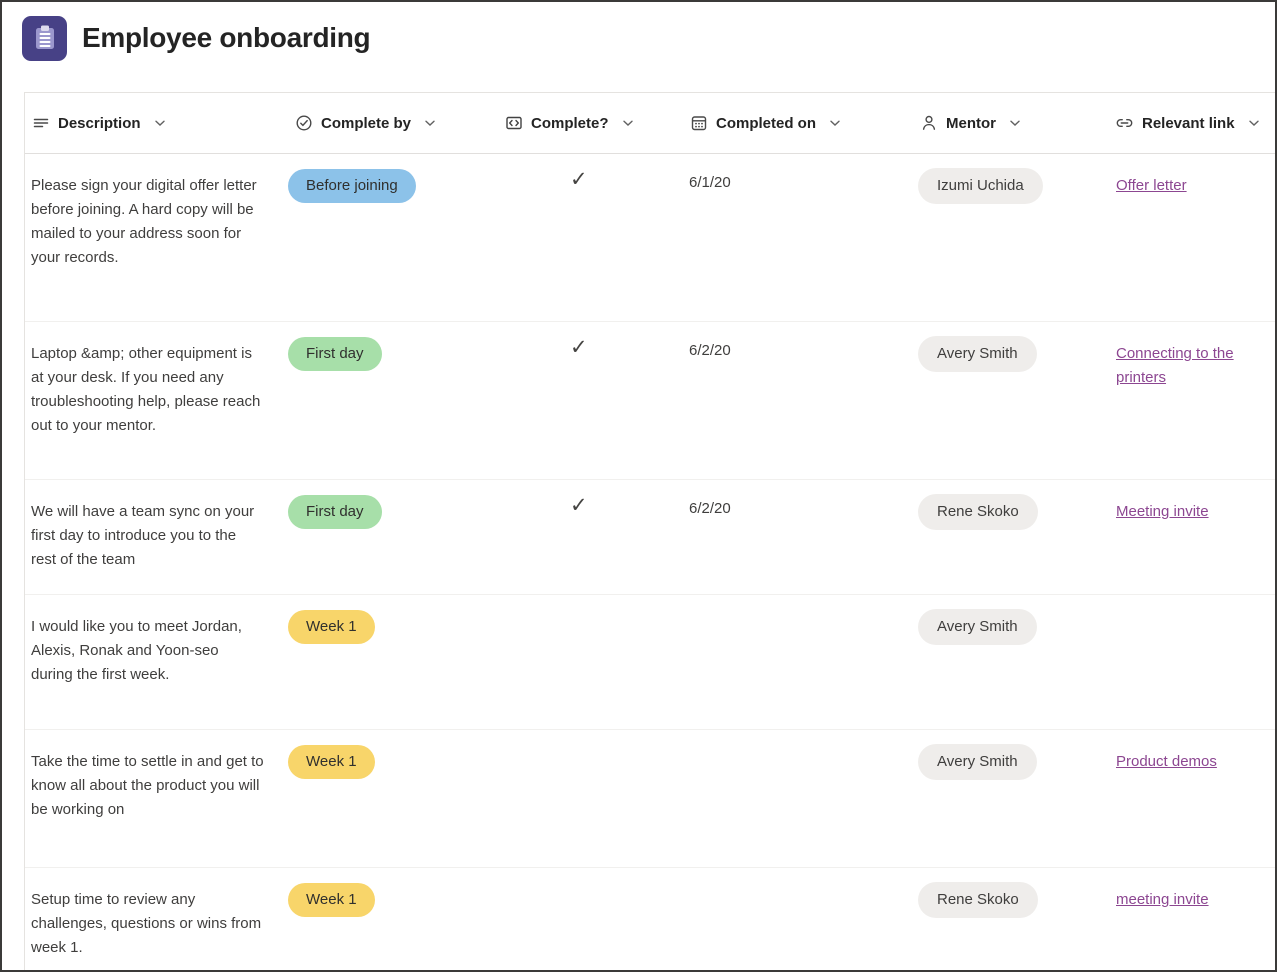  Describe the element at coordinates (1151, 185) in the screenshot. I see `relevant-link: Offer letter` at that location.